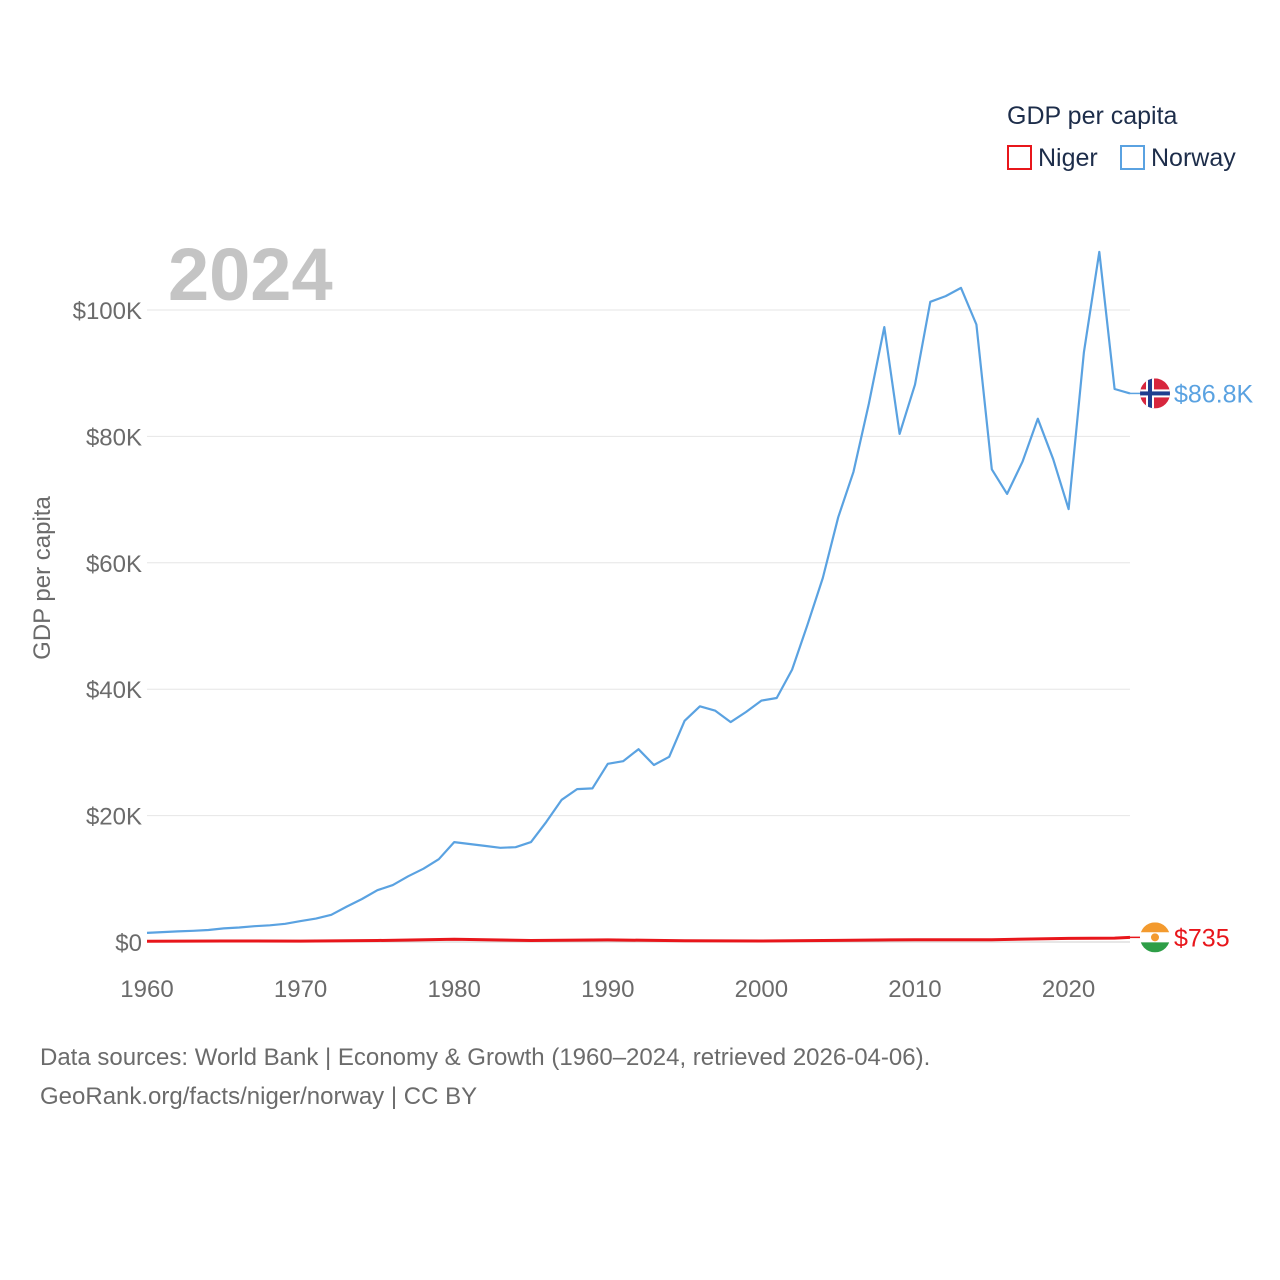  What do you see at coordinates (1068, 989) in the screenshot?
I see `x-tick-label: 2020` at bounding box center [1068, 989].